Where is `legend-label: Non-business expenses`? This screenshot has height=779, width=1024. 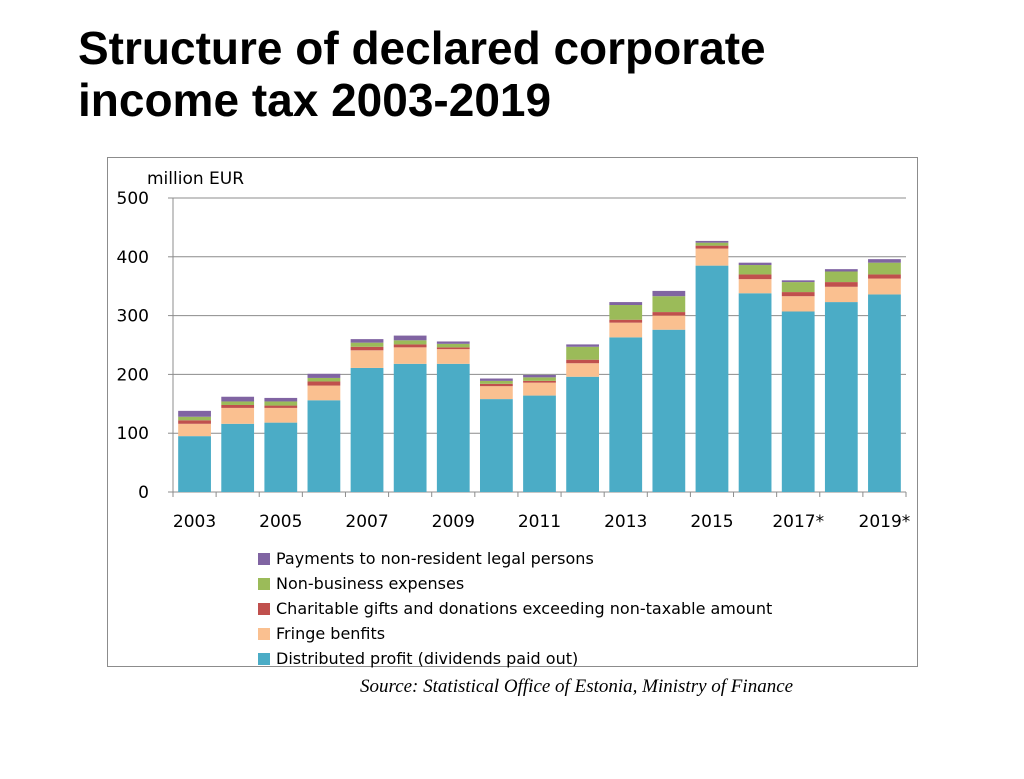
legend-label: Non-business expenses is located at coordinates (370, 583).